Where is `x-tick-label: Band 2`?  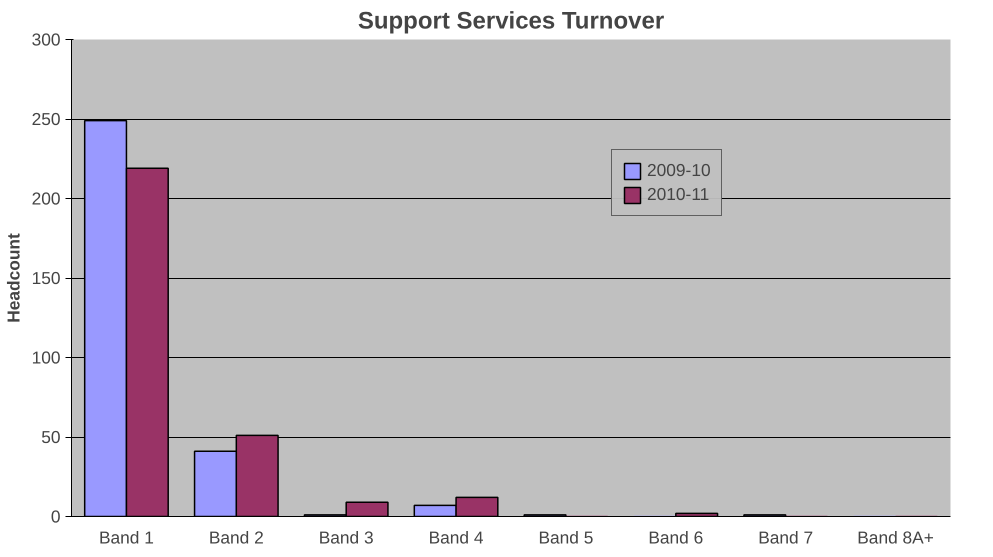
x-tick-label: Band 2 is located at coordinates (236, 538).